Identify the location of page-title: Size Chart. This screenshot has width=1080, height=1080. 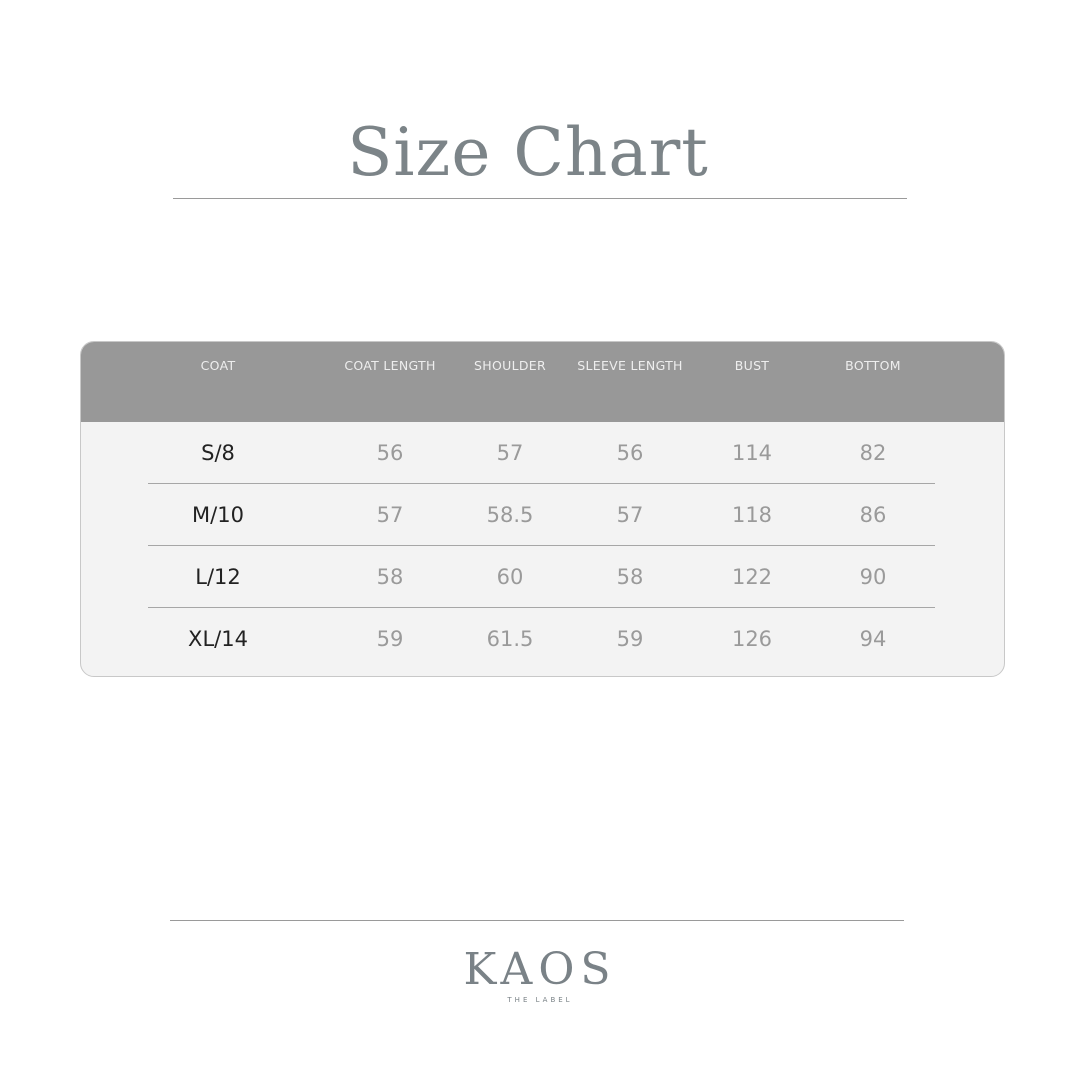
(528, 153).